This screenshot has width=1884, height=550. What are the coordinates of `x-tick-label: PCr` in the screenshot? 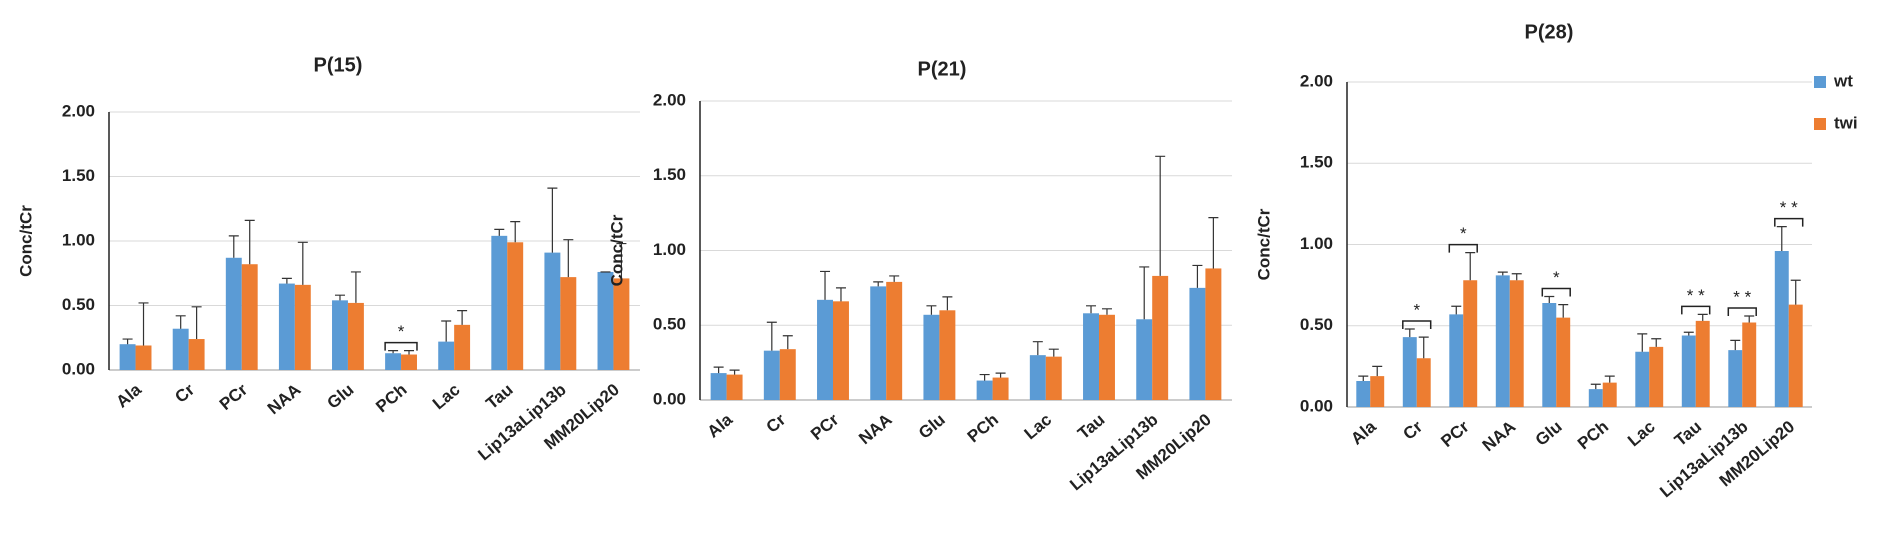 It's located at (825, 427).